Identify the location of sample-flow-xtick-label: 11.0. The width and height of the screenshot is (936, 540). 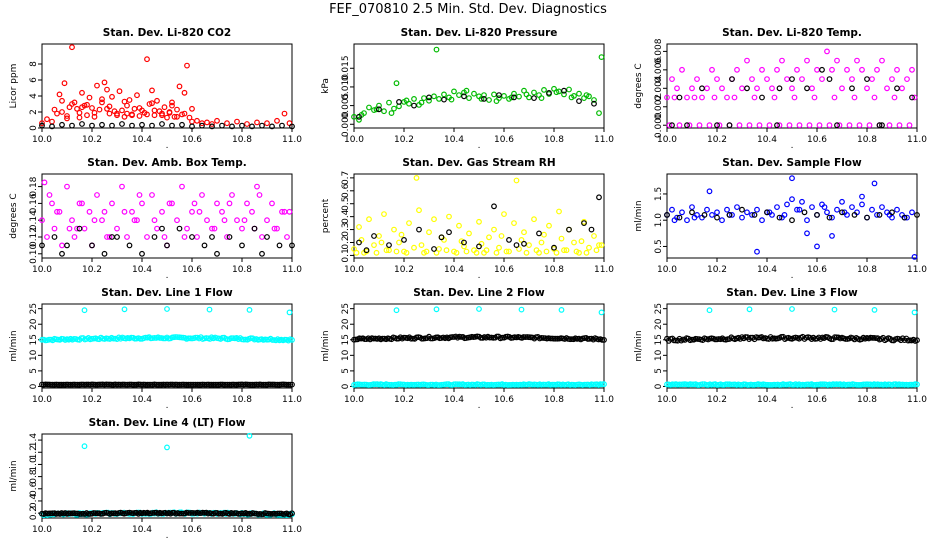
(917, 270).